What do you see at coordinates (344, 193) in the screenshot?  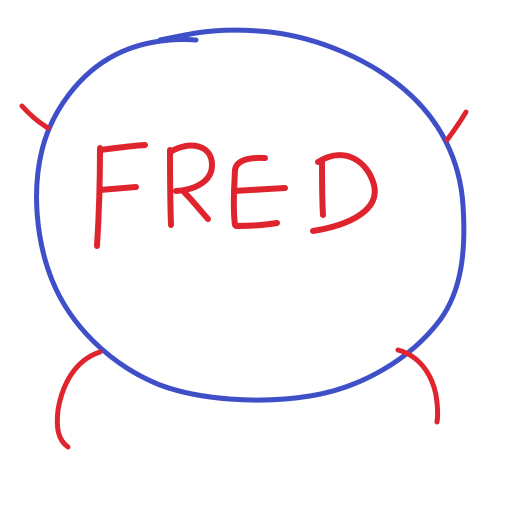 I see `letter-d` at bounding box center [344, 193].